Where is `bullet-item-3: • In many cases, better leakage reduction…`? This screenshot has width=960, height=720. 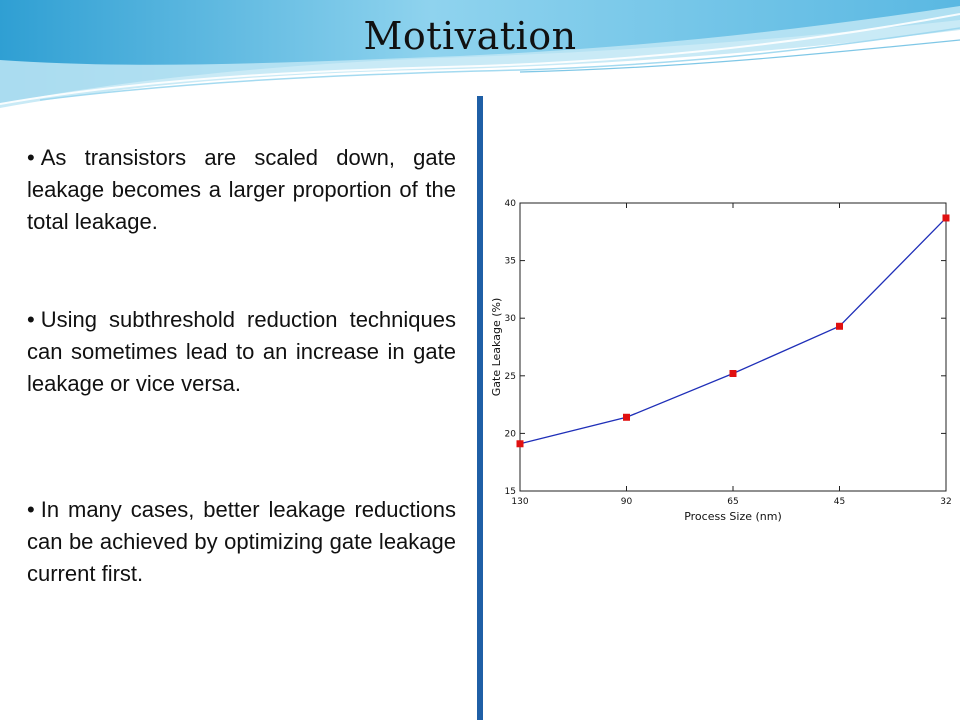
bullet-item-3: • In many cases, better leakage reduction… is located at coordinates (241, 542).